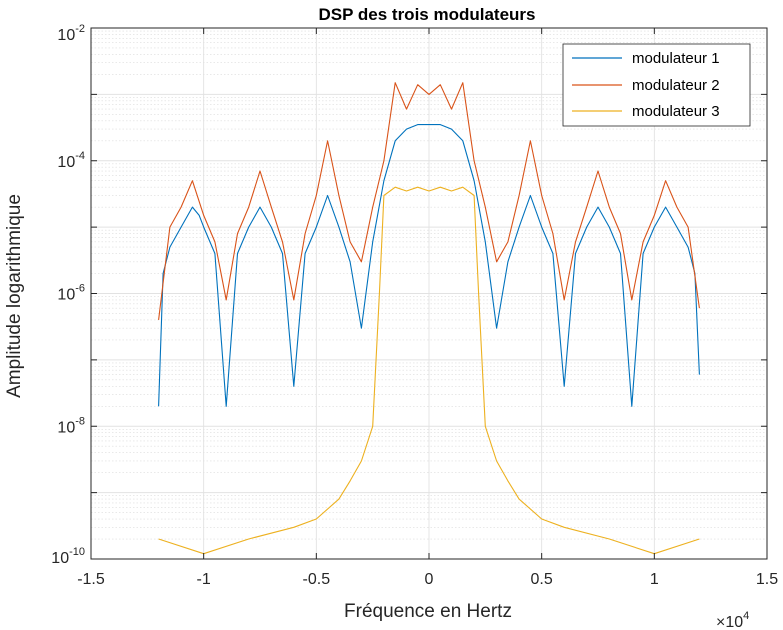  Describe the element at coordinates (80, 29) in the screenshot. I see `y-tick-power: -2` at that location.